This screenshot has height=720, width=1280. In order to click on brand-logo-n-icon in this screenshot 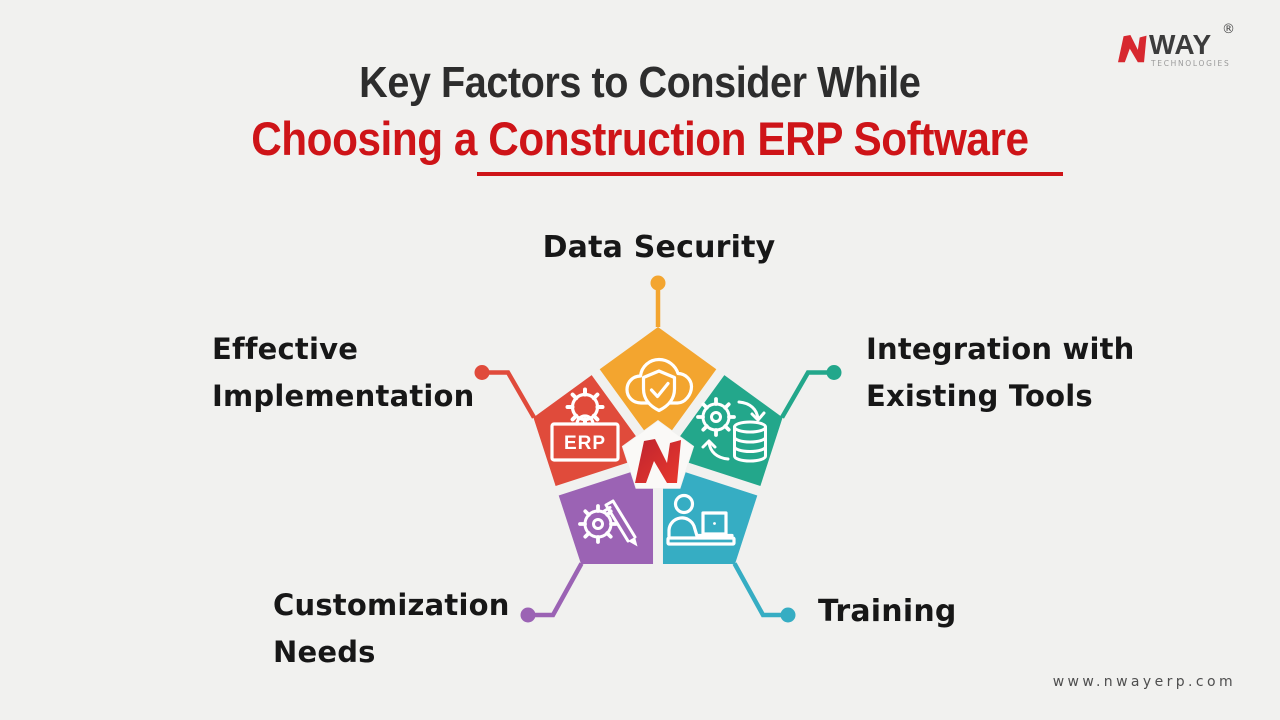, I will do `click(1132, 49)`.